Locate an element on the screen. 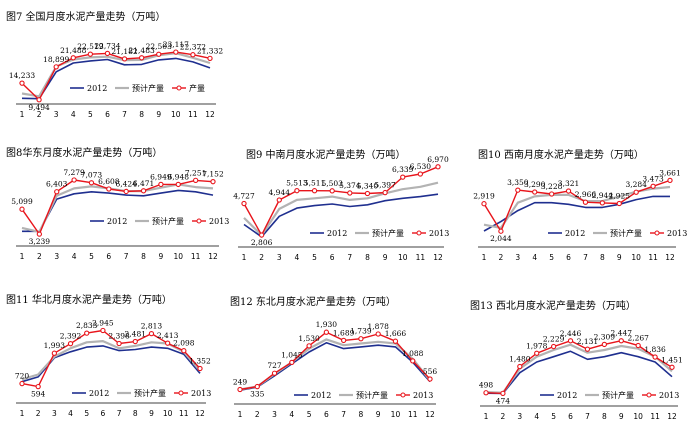  data-label: 2,131 is located at coordinates (587, 341).